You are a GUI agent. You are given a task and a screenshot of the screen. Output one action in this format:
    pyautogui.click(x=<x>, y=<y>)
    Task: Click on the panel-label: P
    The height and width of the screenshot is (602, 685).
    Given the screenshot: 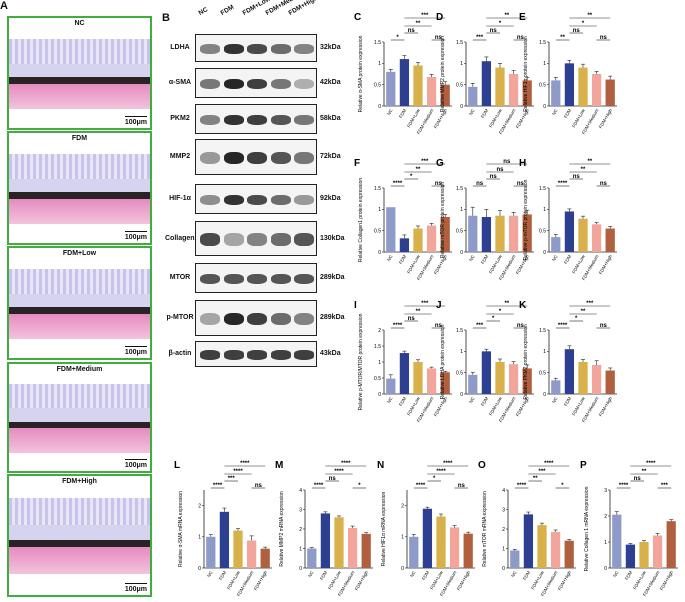 What is the action you would take?
    pyautogui.click(x=583, y=465)
    